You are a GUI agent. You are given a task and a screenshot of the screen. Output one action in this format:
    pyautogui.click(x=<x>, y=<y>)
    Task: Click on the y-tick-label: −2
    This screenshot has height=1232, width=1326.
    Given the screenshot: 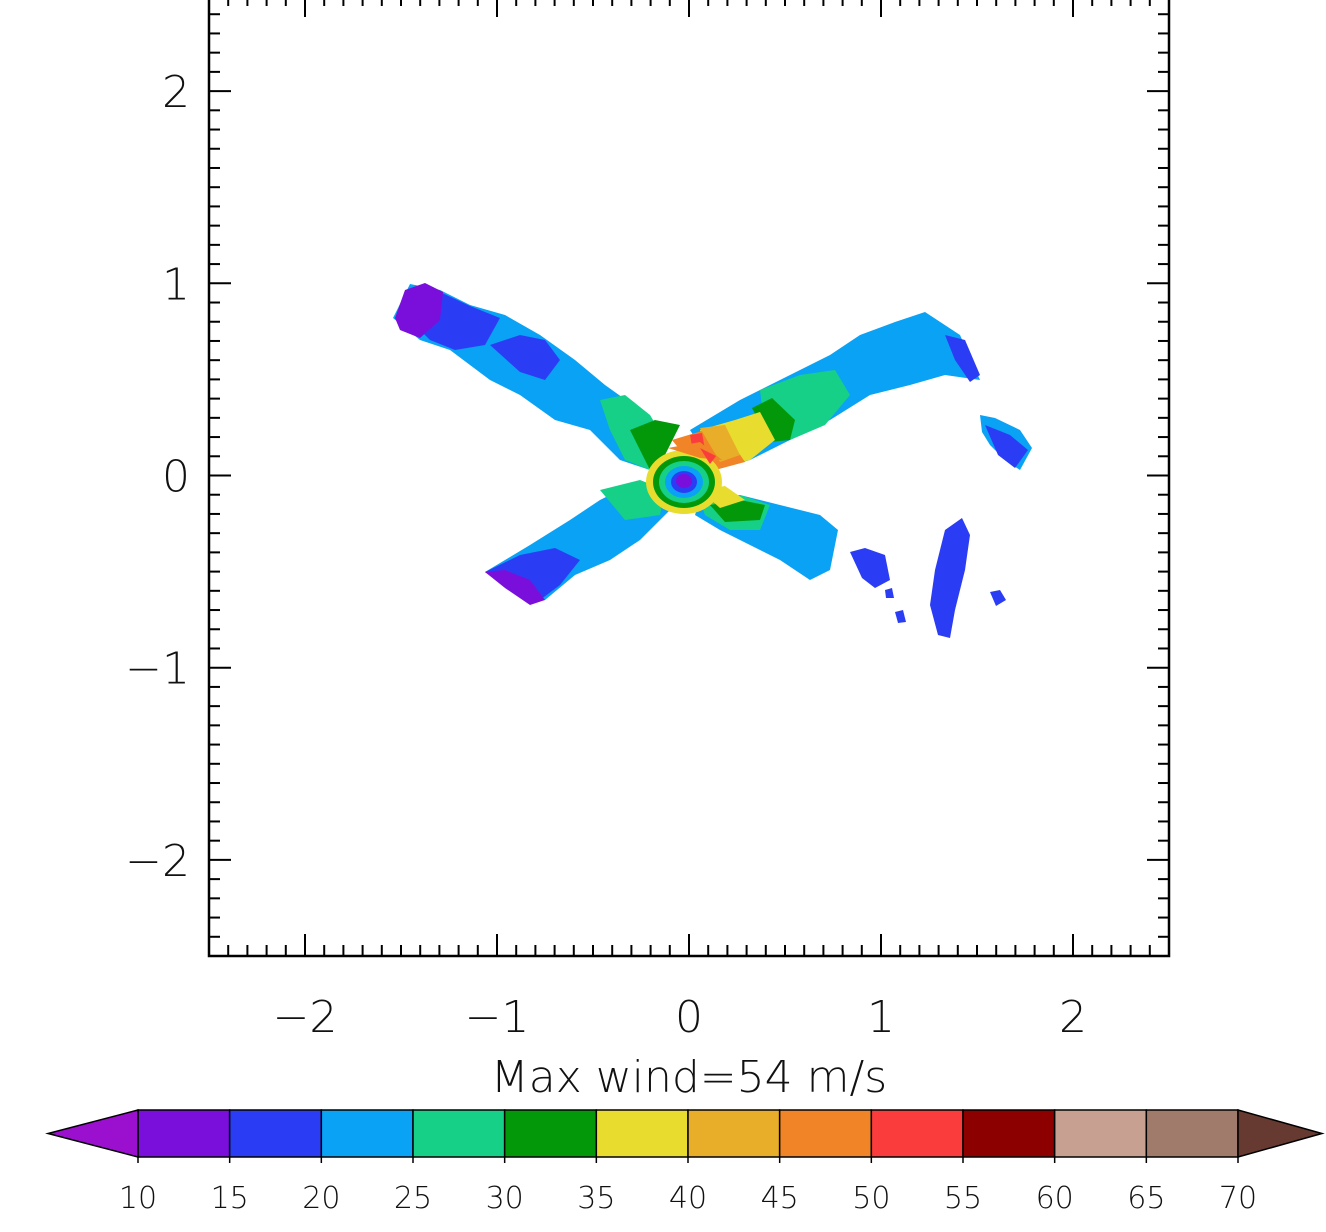 What is the action you would take?
    pyautogui.click(x=157, y=861)
    